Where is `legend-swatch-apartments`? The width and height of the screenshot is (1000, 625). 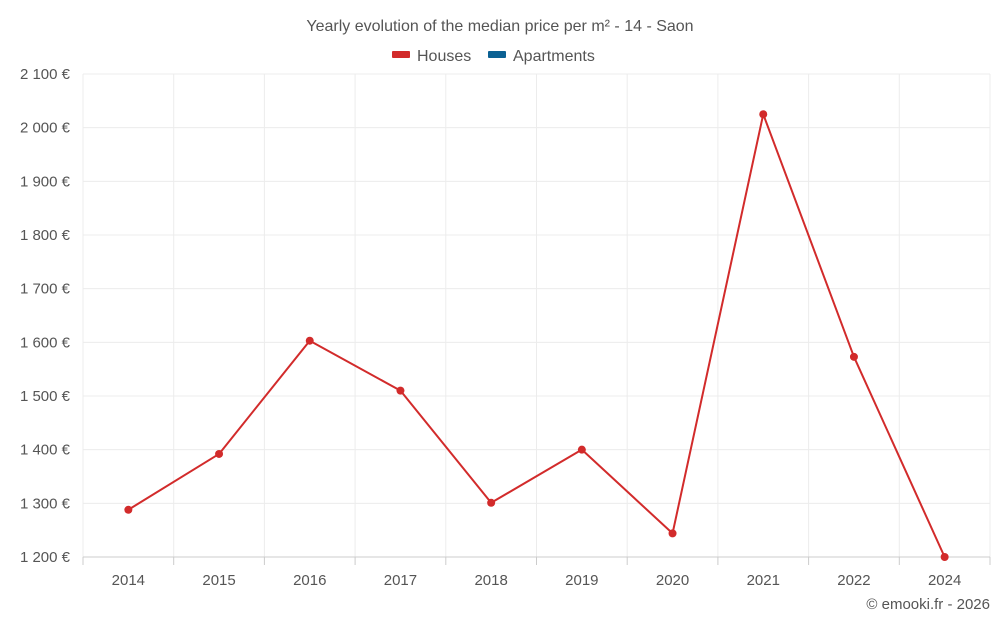
legend-swatch-apartments is located at coordinates (497, 54).